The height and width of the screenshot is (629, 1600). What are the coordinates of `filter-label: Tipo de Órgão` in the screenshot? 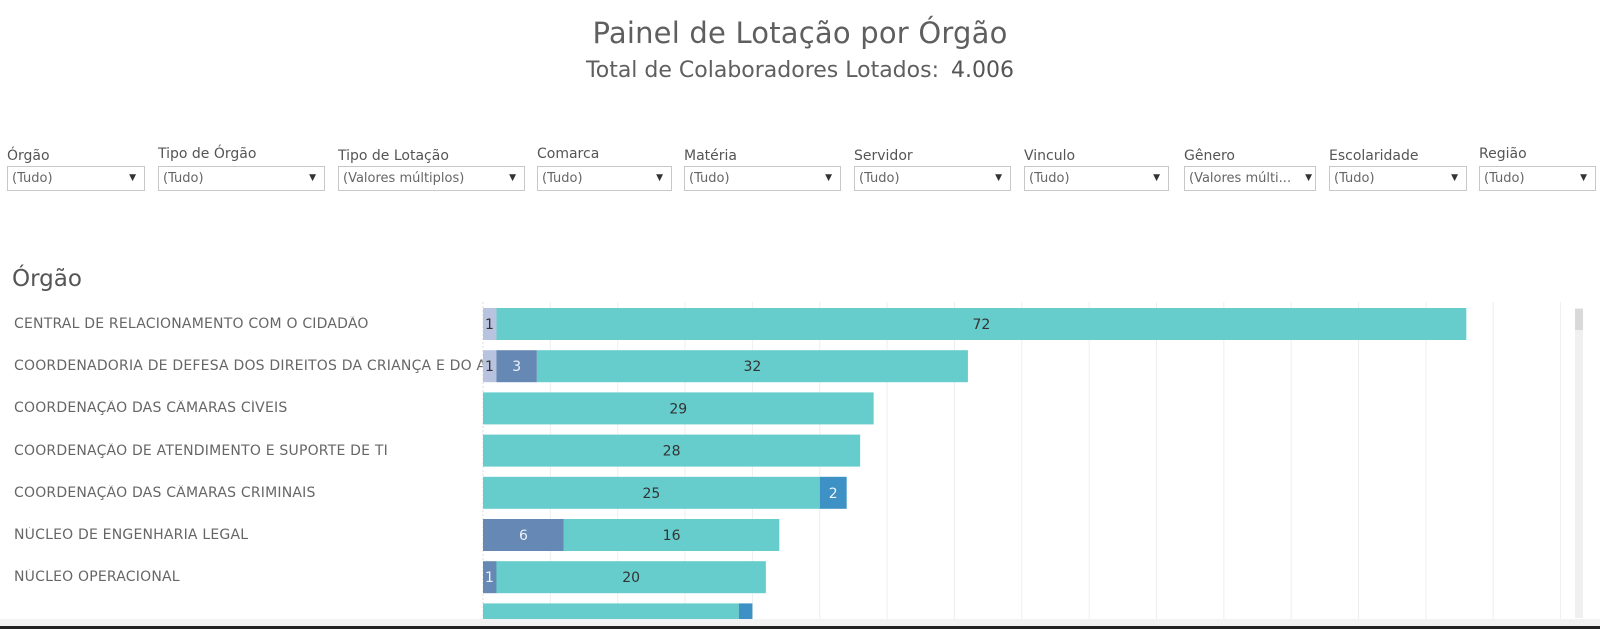 It's located at (207, 154).